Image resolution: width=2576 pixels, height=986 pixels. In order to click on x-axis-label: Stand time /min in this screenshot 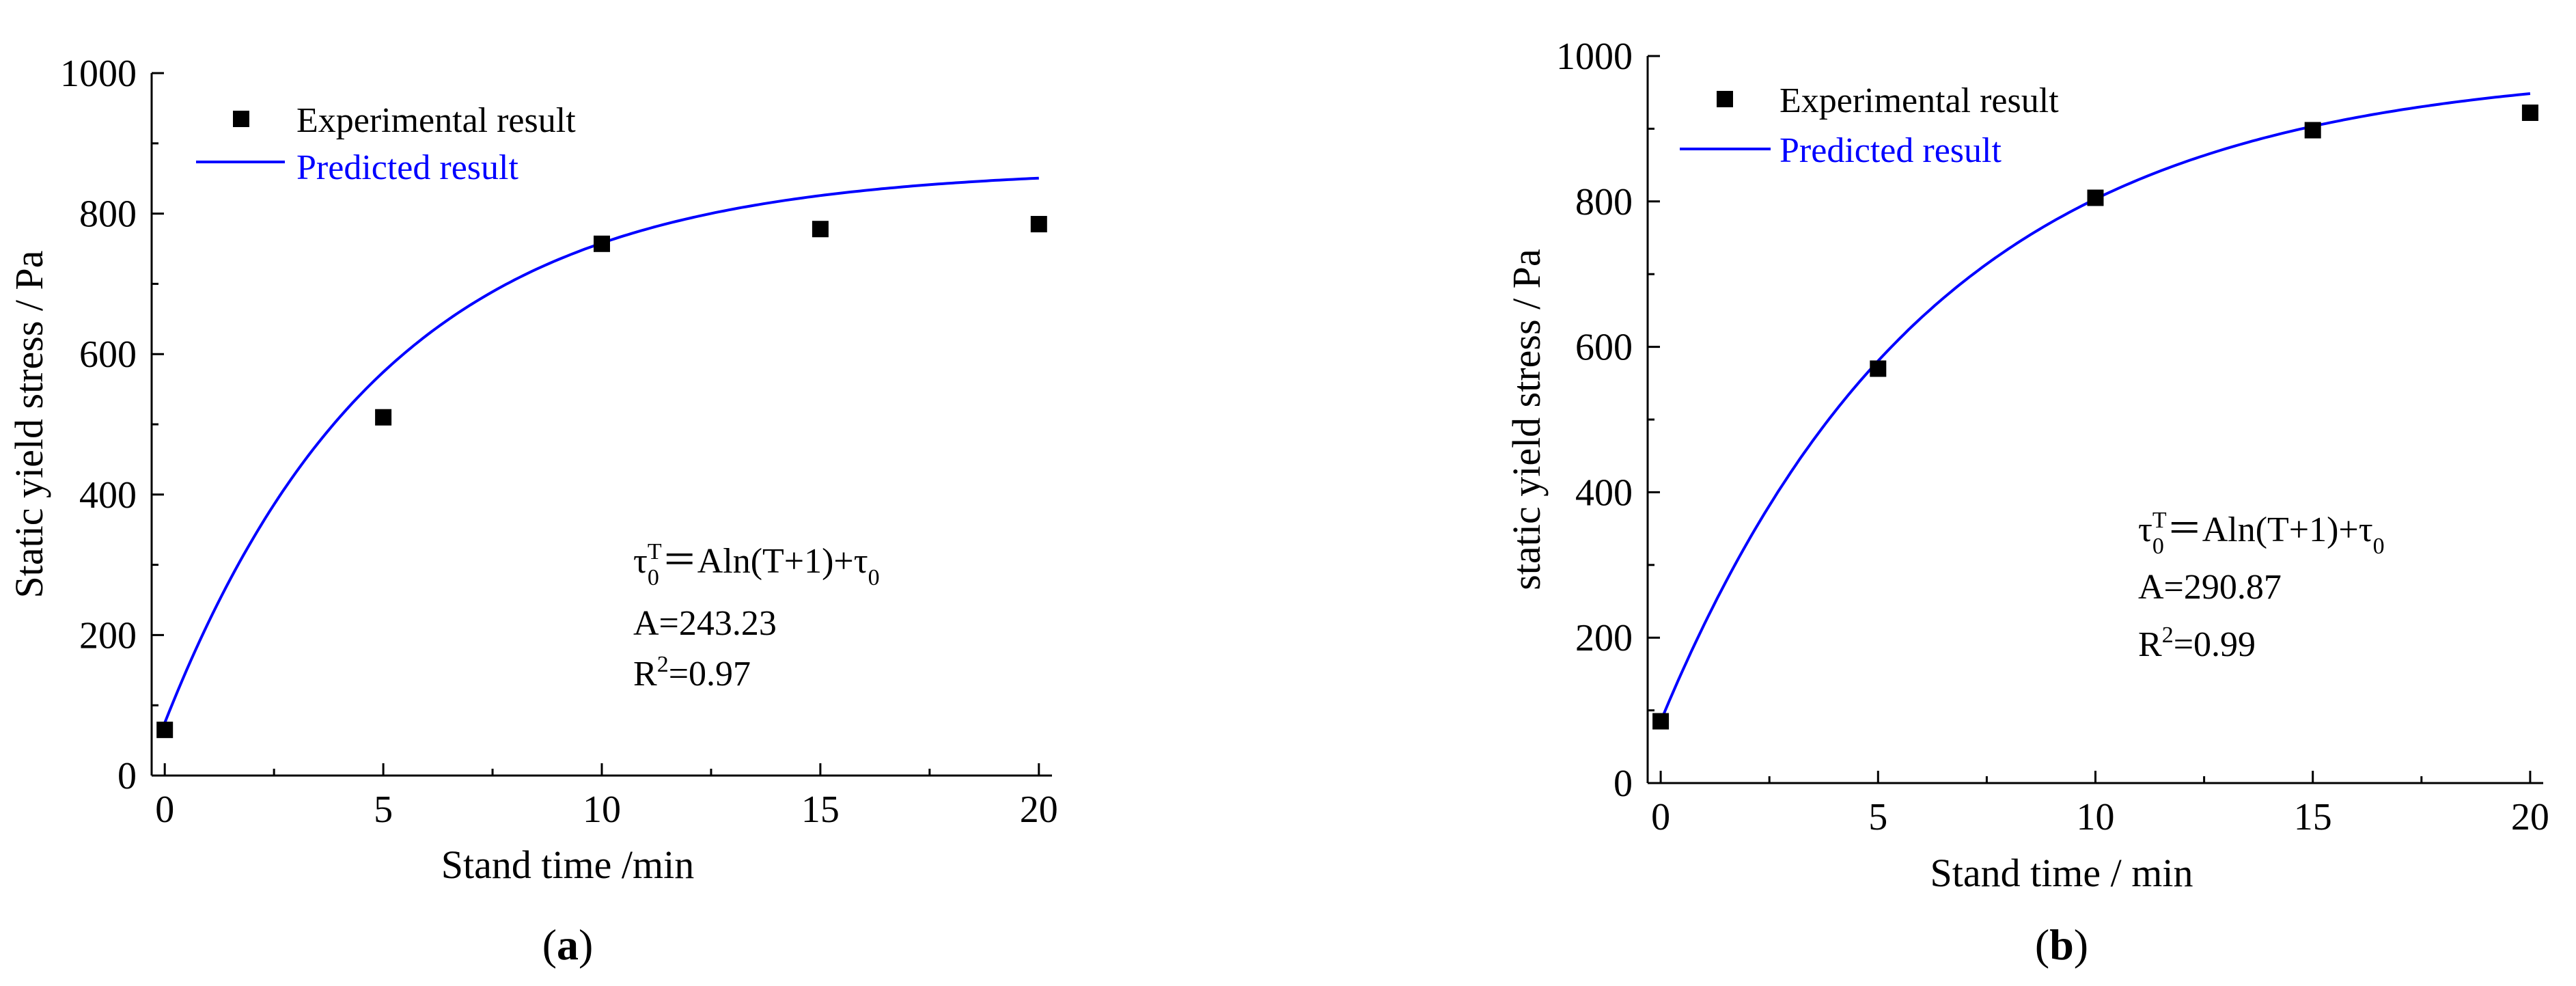, I will do `click(568, 865)`.